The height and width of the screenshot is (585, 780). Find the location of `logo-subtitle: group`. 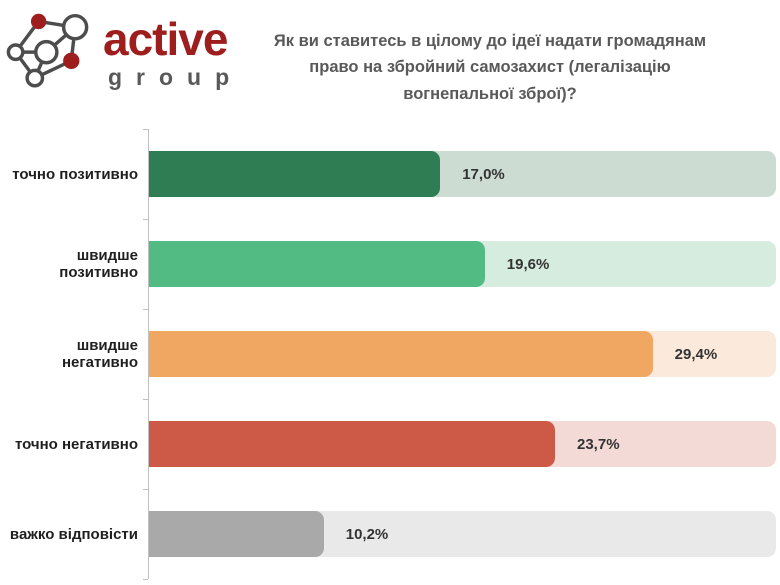

logo-subtitle: group is located at coordinates (176, 77).